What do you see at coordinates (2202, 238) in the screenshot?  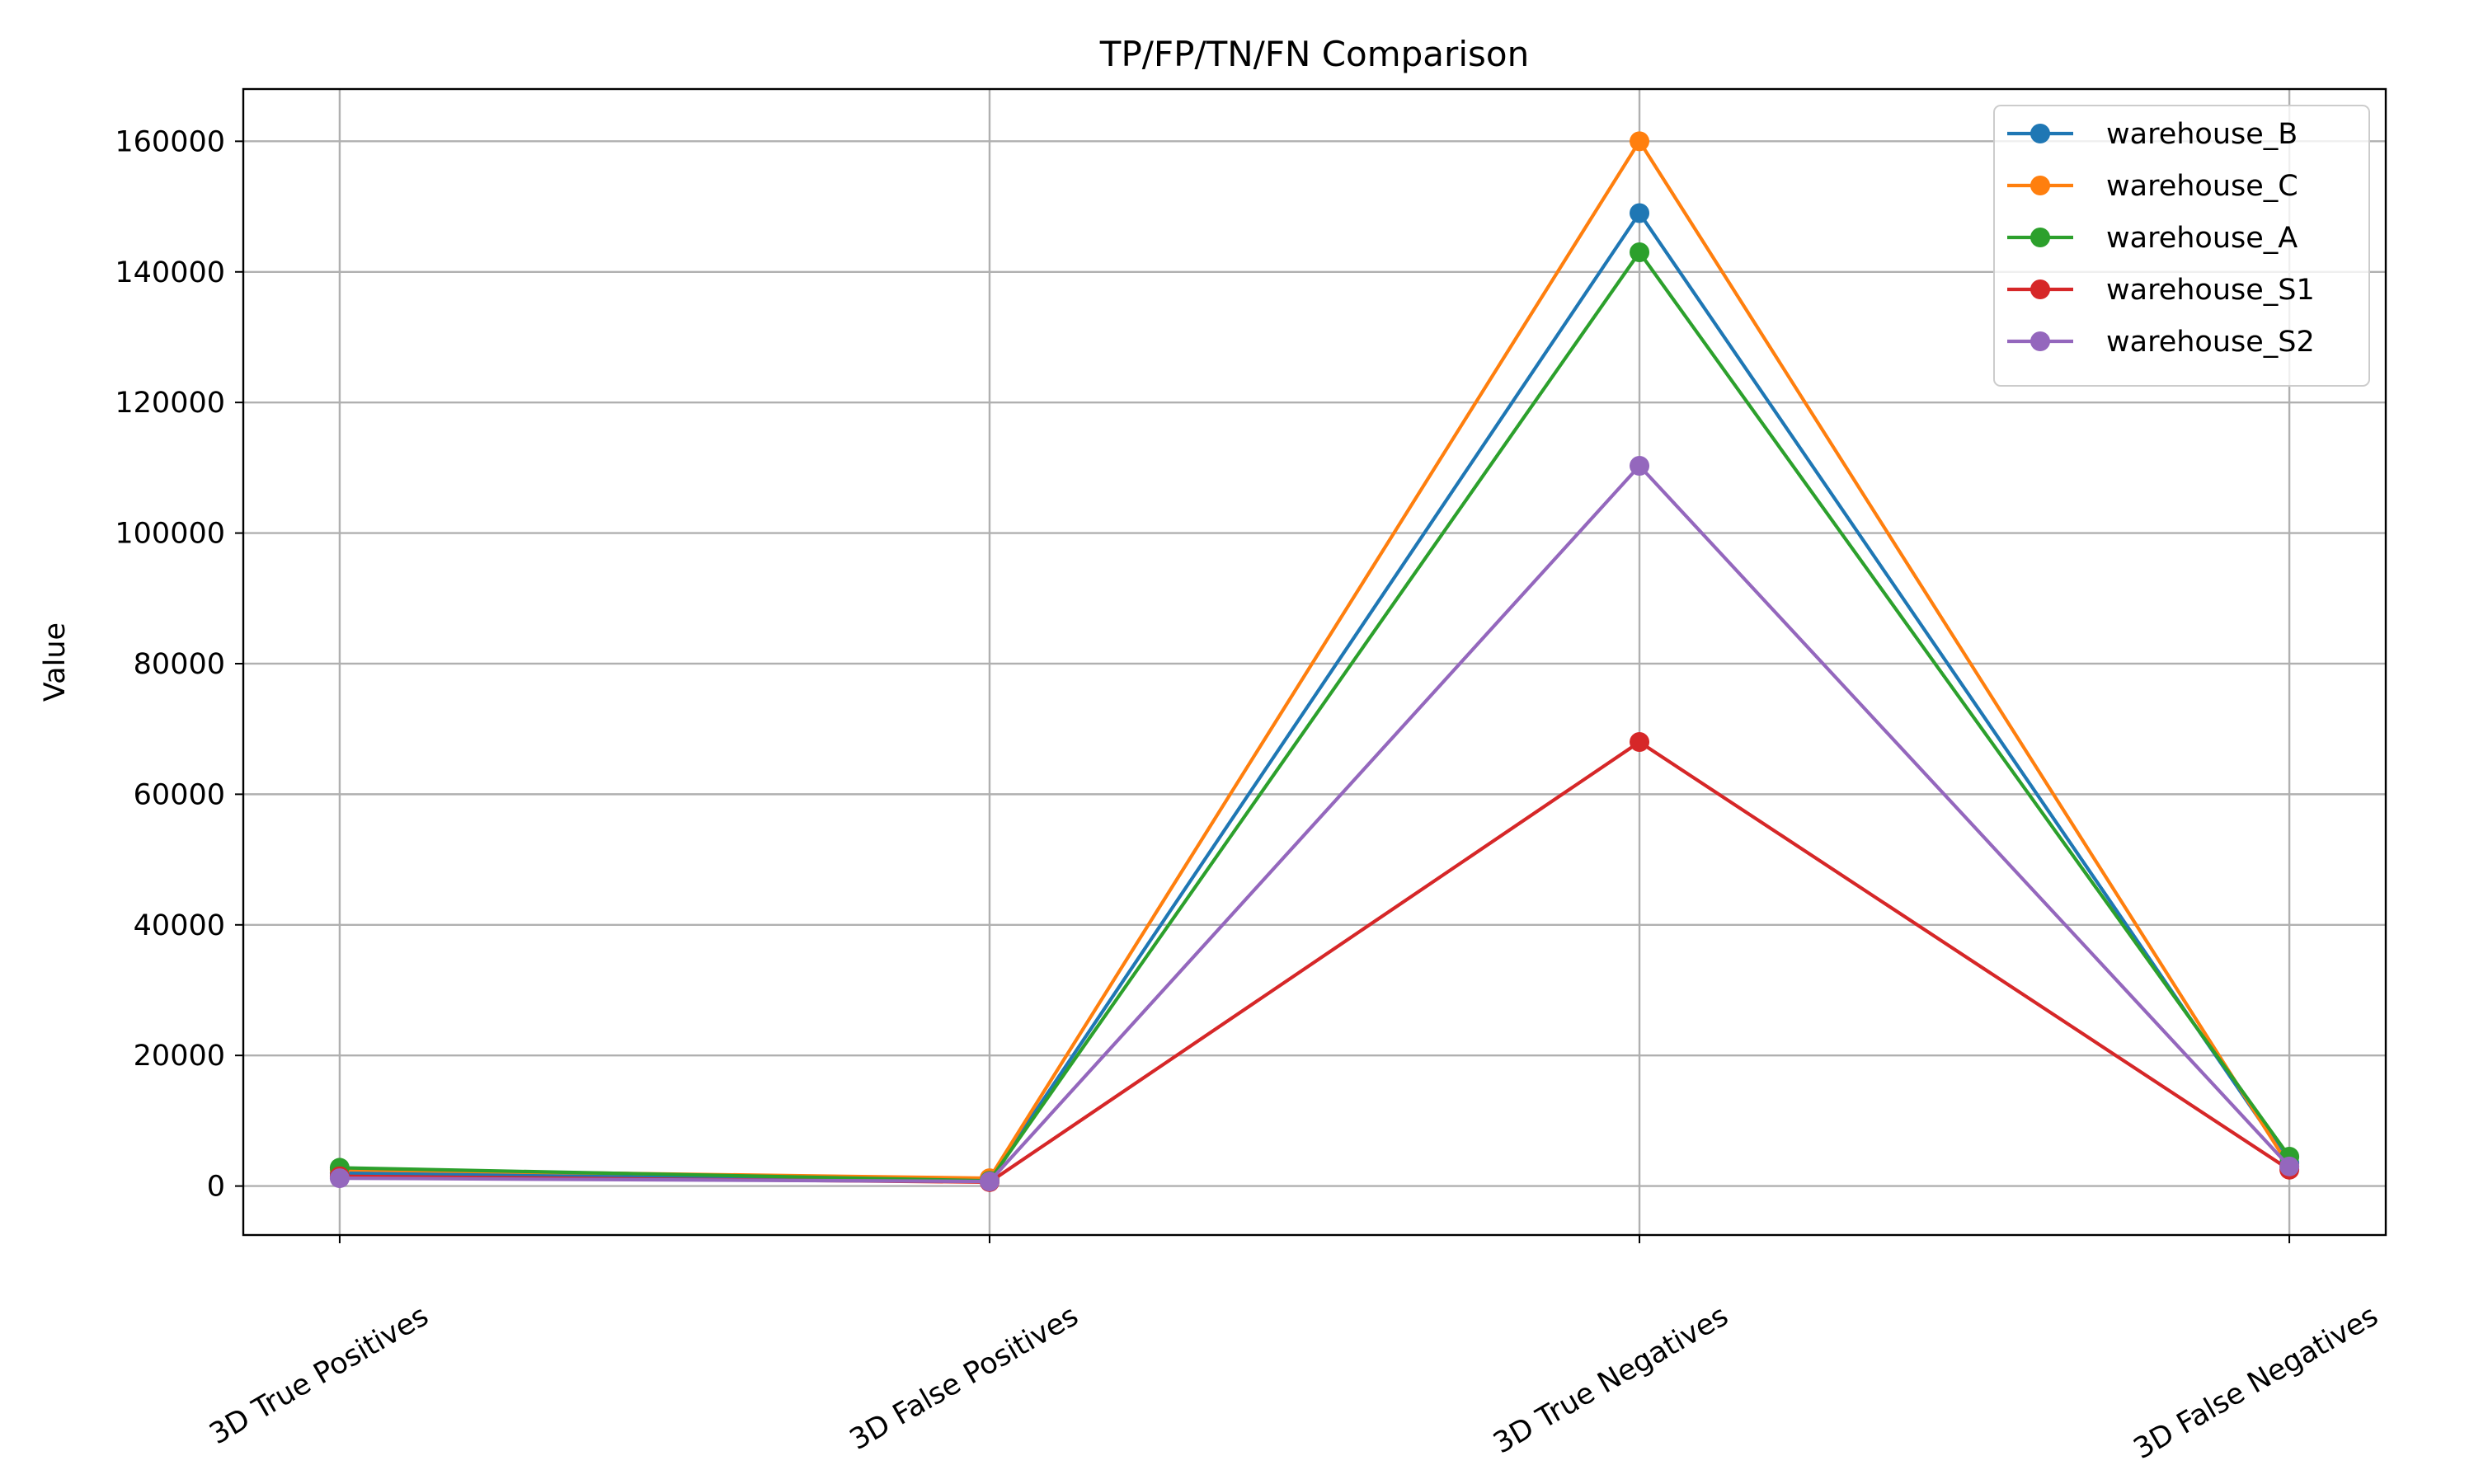 I see `legend-label: warehouse_A` at bounding box center [2202, 238].